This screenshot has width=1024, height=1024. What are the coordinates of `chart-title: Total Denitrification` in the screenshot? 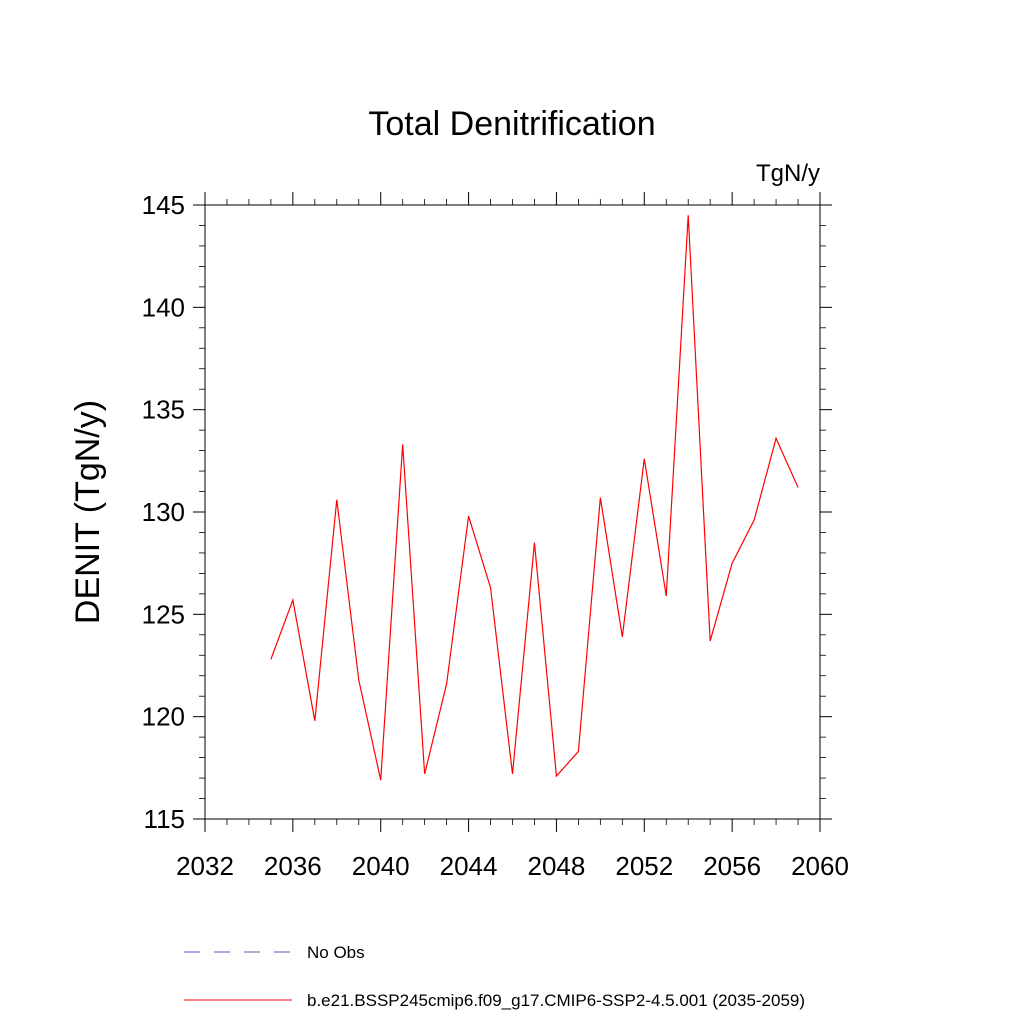 It's located at (511, 124).